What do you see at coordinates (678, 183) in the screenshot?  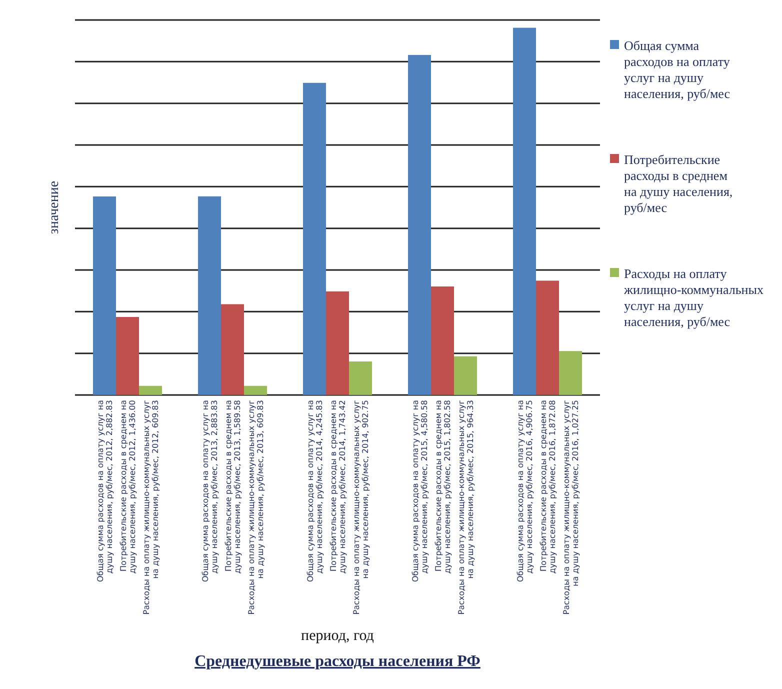 I see `legend-label: Потребительские расходы в среднем на душу населения, руб/мес` at bounding box center [678, 183].